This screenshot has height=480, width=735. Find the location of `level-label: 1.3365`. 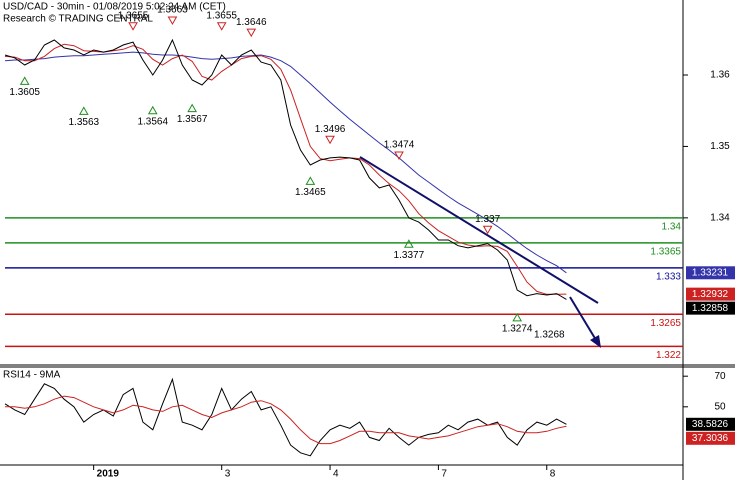

level-label: 1.3365 is located at coordinates (665, 251).